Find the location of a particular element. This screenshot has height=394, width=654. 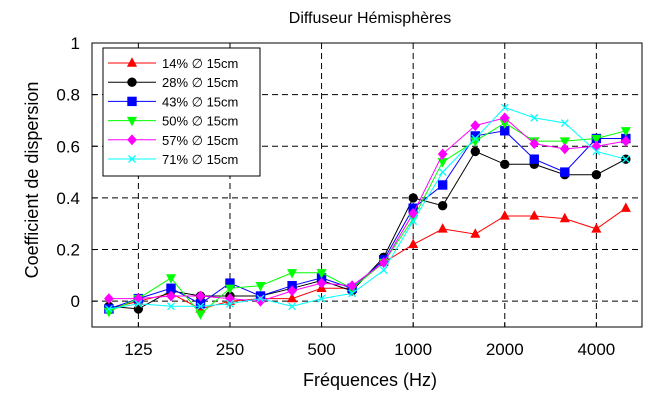

x-tick-label: 4000 is located at coordinates (596, 349).